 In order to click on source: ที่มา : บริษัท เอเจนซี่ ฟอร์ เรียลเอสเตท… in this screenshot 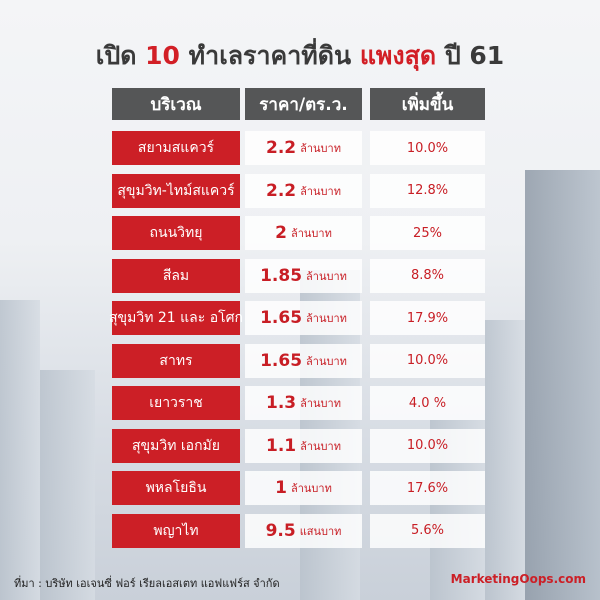, I will do `click(147, 583)`.